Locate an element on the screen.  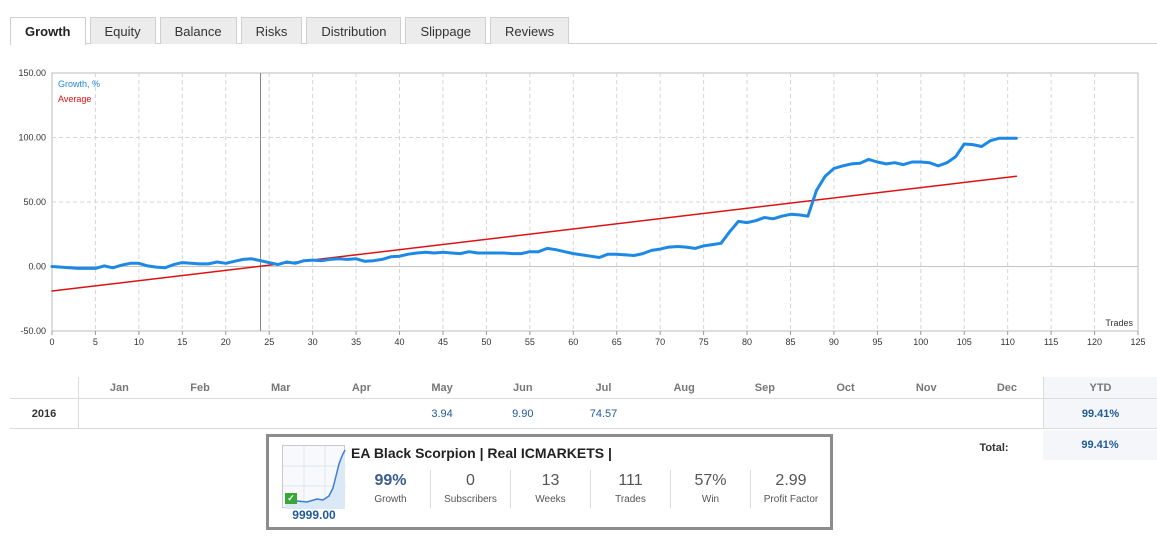
stat-win: 57% Win is located at coordinates (711, 489).